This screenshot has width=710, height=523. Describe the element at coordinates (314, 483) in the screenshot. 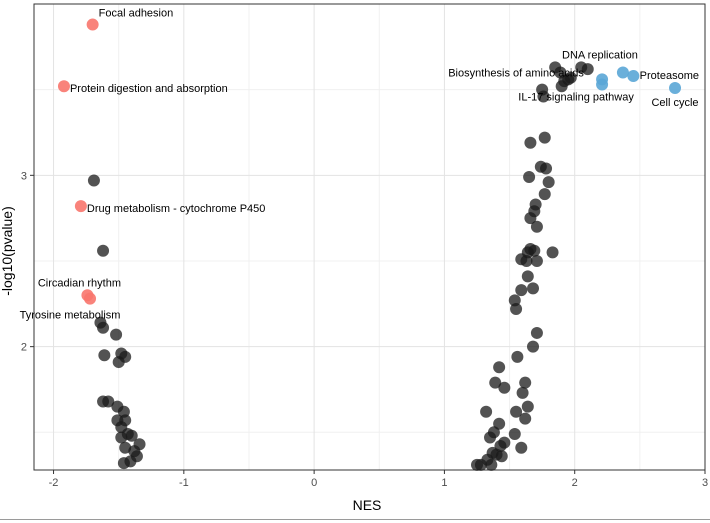

I see `x-tick-label: 0` at that location.